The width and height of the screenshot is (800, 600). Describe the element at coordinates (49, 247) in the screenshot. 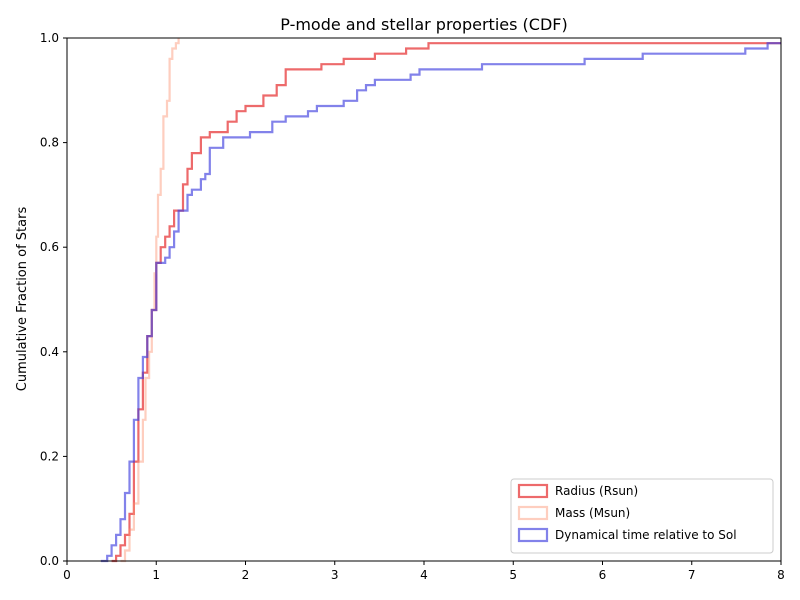

I see `y-tick-label: 0.6` at that location.